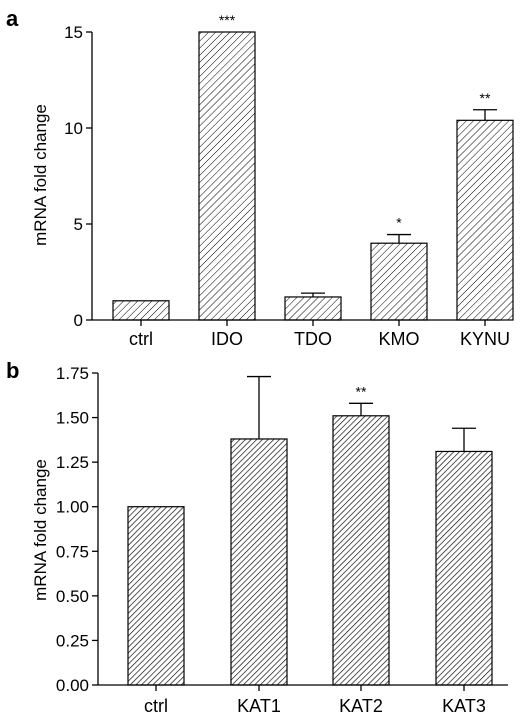  What do you see at coordinates (73, 128) in the screenshot?
I see `panel-a-y-tick-label: 10` at bounding box center [73, 128].